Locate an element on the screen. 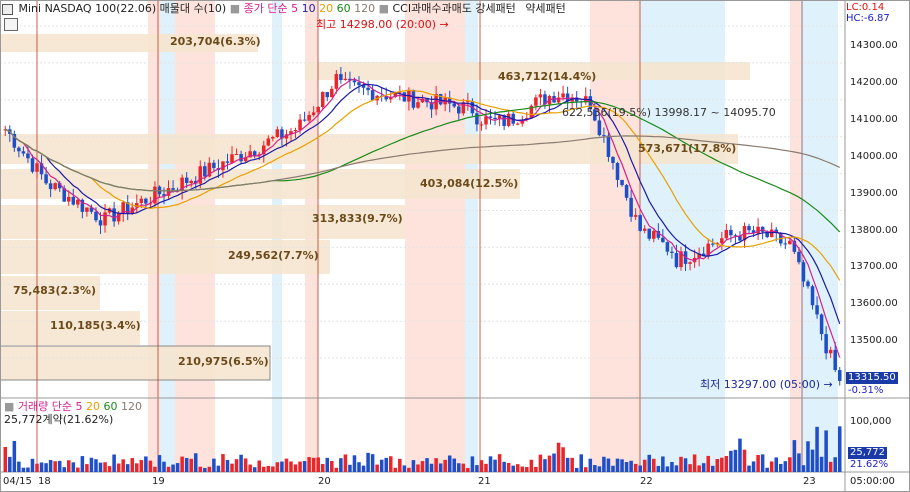  volume-info: 25,772계약(21.62%) is located at coordinates (59, 419).